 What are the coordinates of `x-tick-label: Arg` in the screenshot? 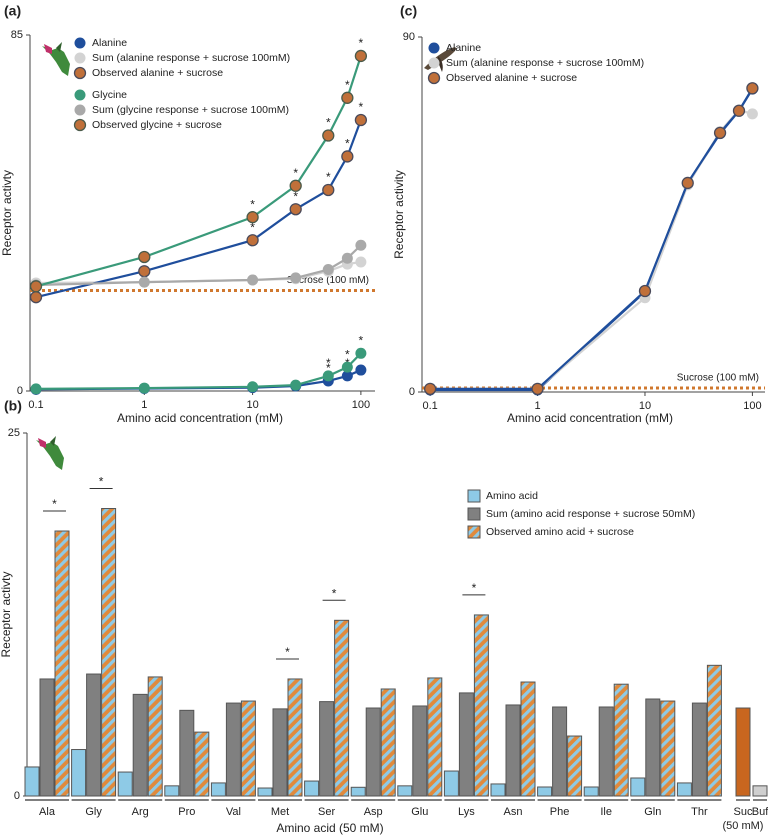 It's located at (140, 812).